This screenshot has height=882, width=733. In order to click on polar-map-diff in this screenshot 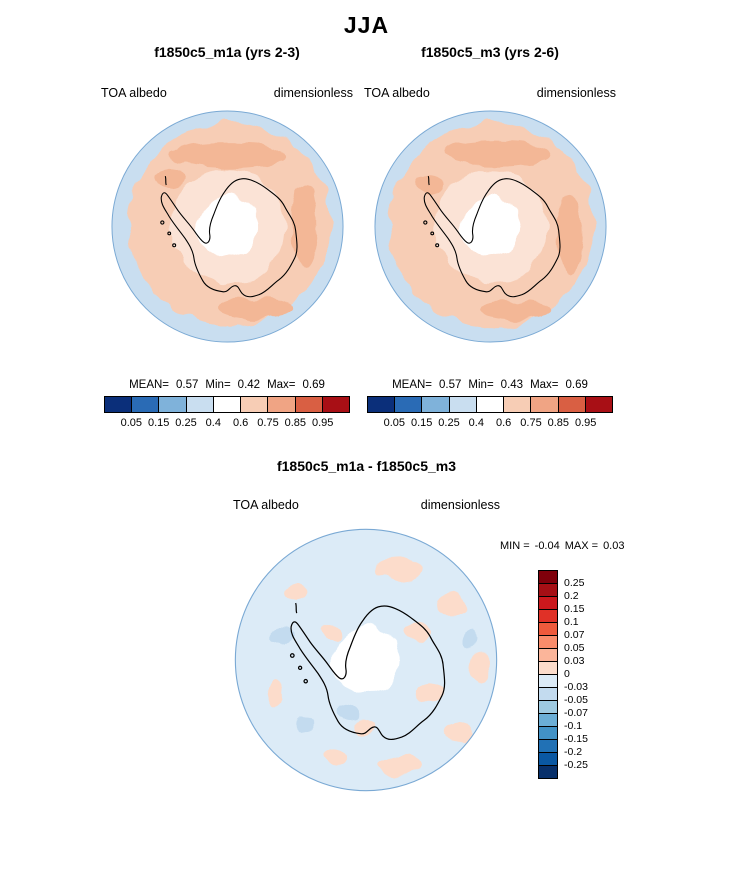, I will do `click(366, 660)`.